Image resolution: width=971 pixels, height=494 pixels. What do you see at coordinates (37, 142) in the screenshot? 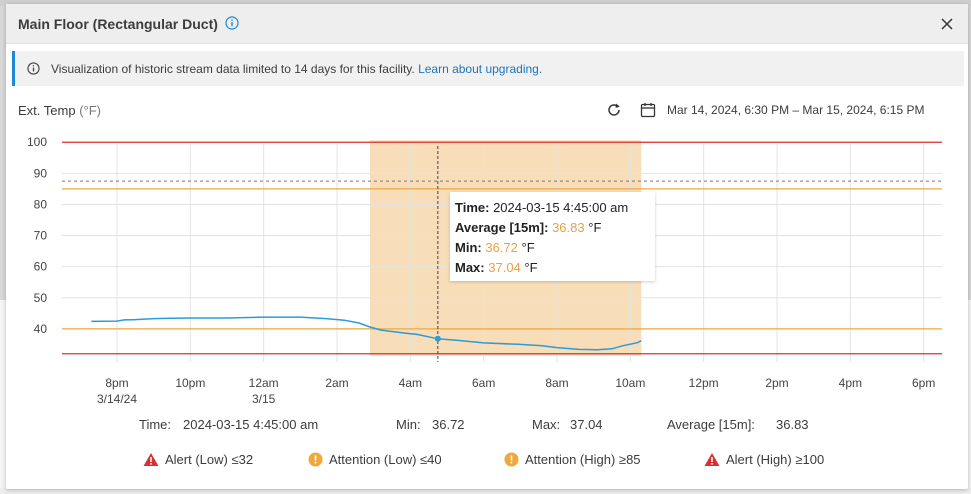
I see `y-tick-label: 100` at bounding box center [37, 142].